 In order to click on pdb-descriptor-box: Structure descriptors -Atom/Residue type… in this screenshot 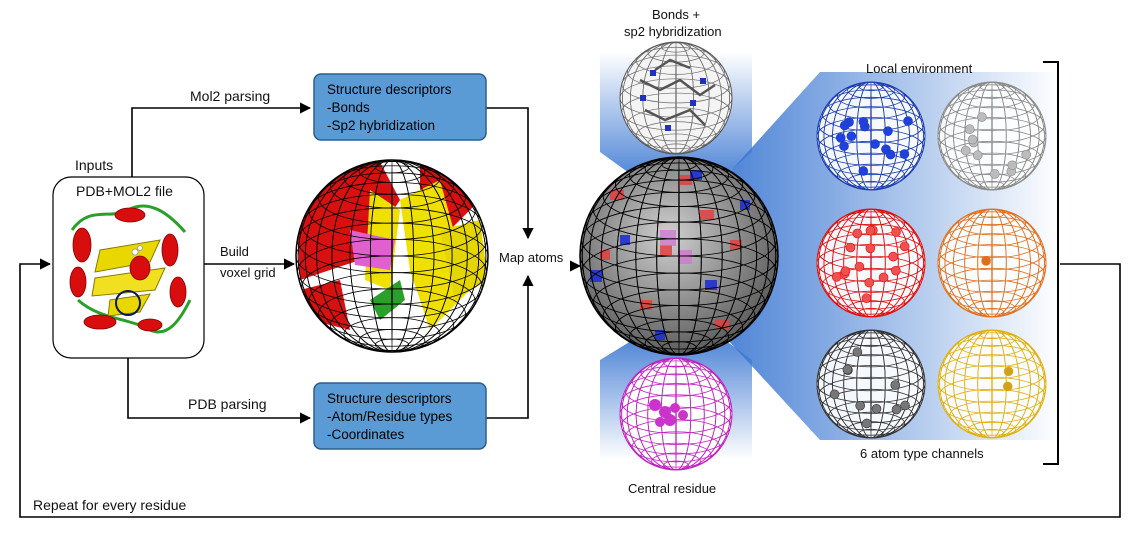, I will do `click(400, 416)`.